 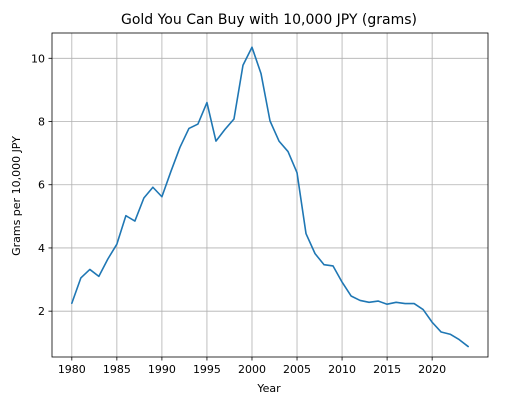 What do you see at coordinates (268, 388) in the screenshot?
I see `x-axis-label: Year` at bounding box center [268, 388].